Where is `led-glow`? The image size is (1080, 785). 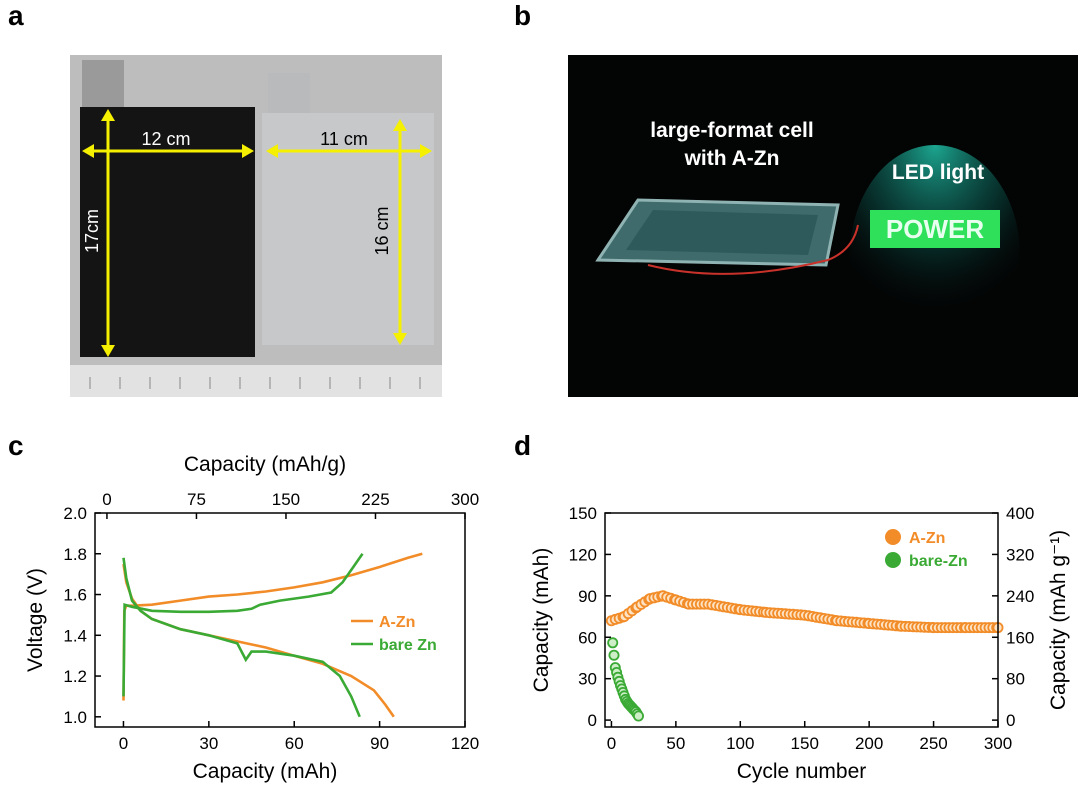
led-glow is located at coordinates (935, 255).